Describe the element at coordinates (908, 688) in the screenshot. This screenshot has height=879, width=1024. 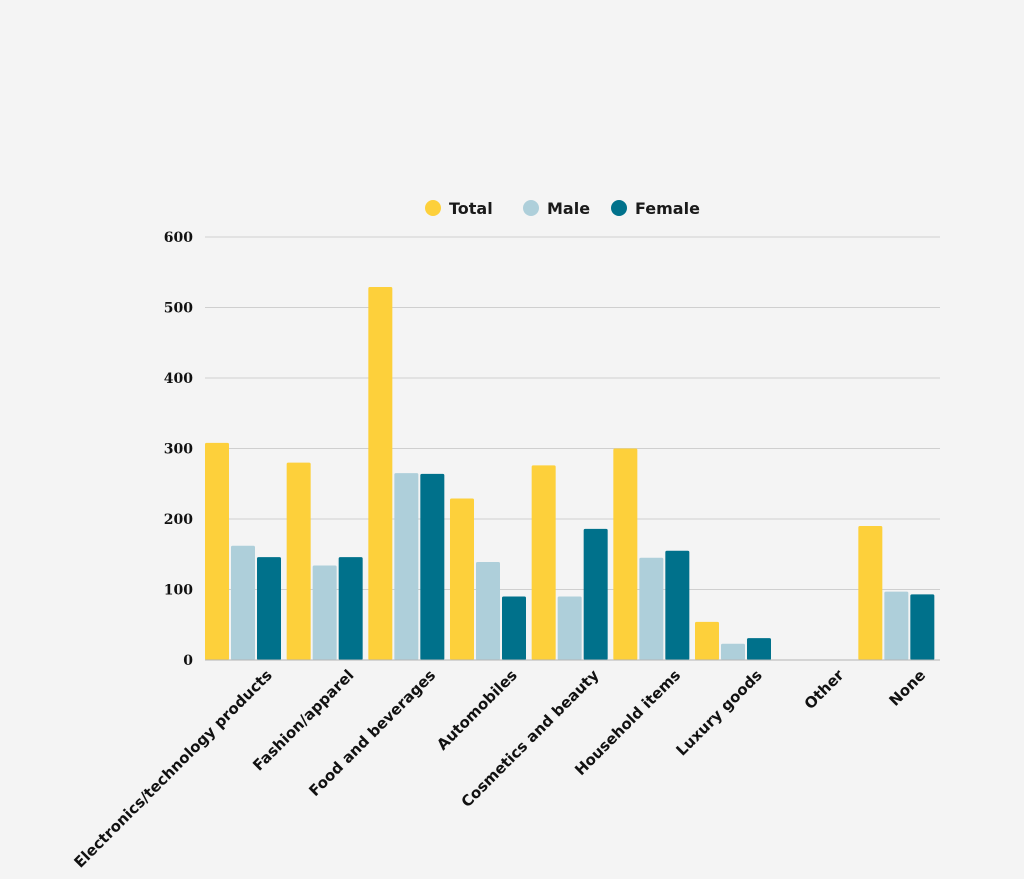
I see `x-tick-label: None` at that location.